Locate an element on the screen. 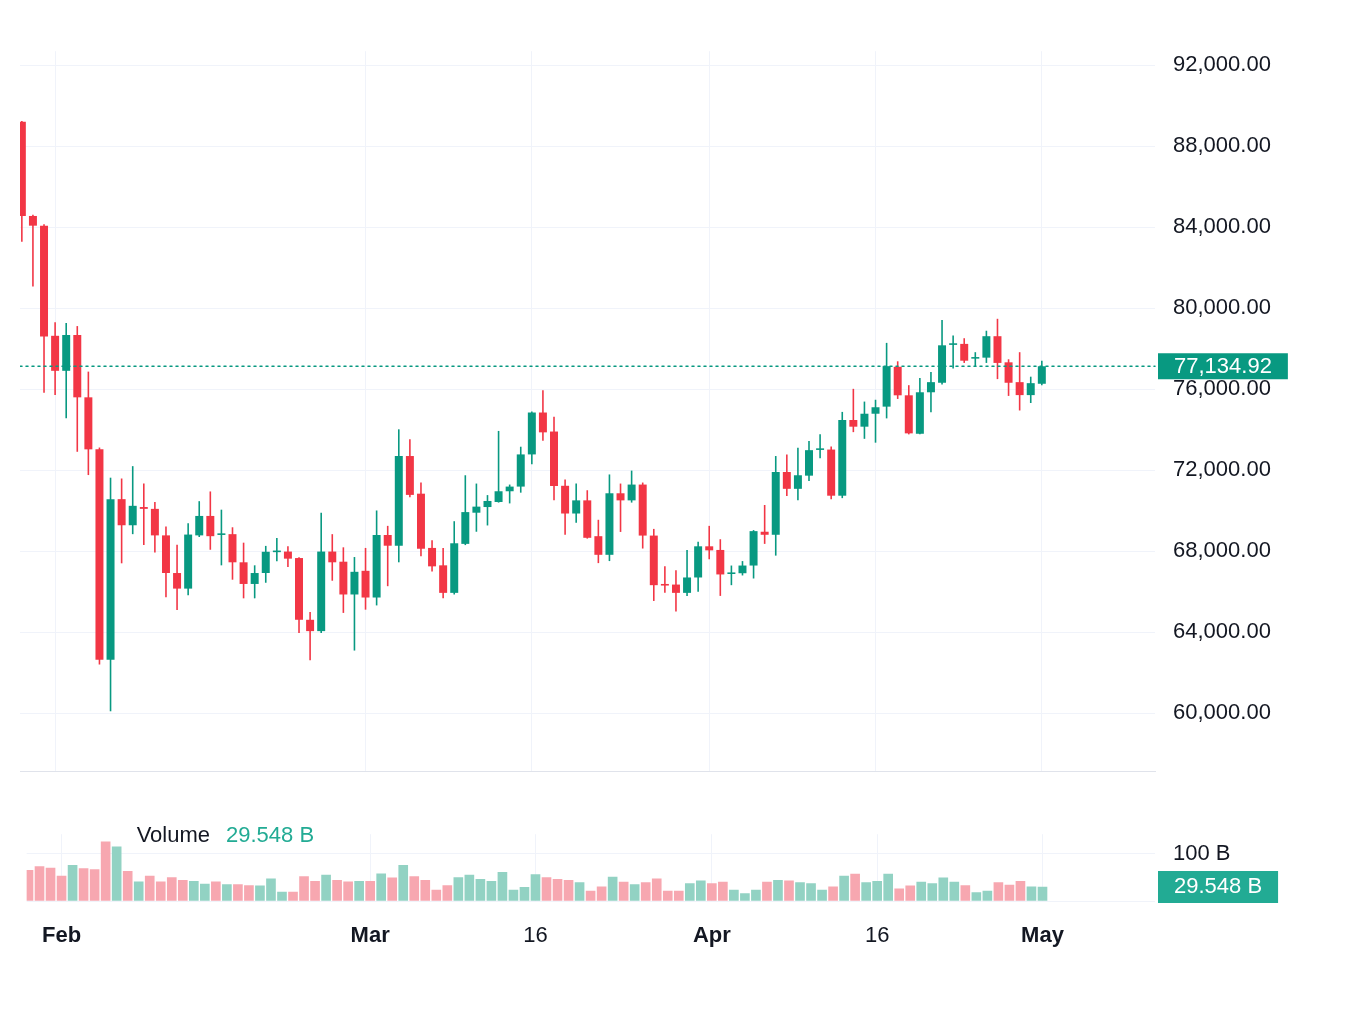  y-tick-label: 84,000.00 is located at coordinates (1222, 226).